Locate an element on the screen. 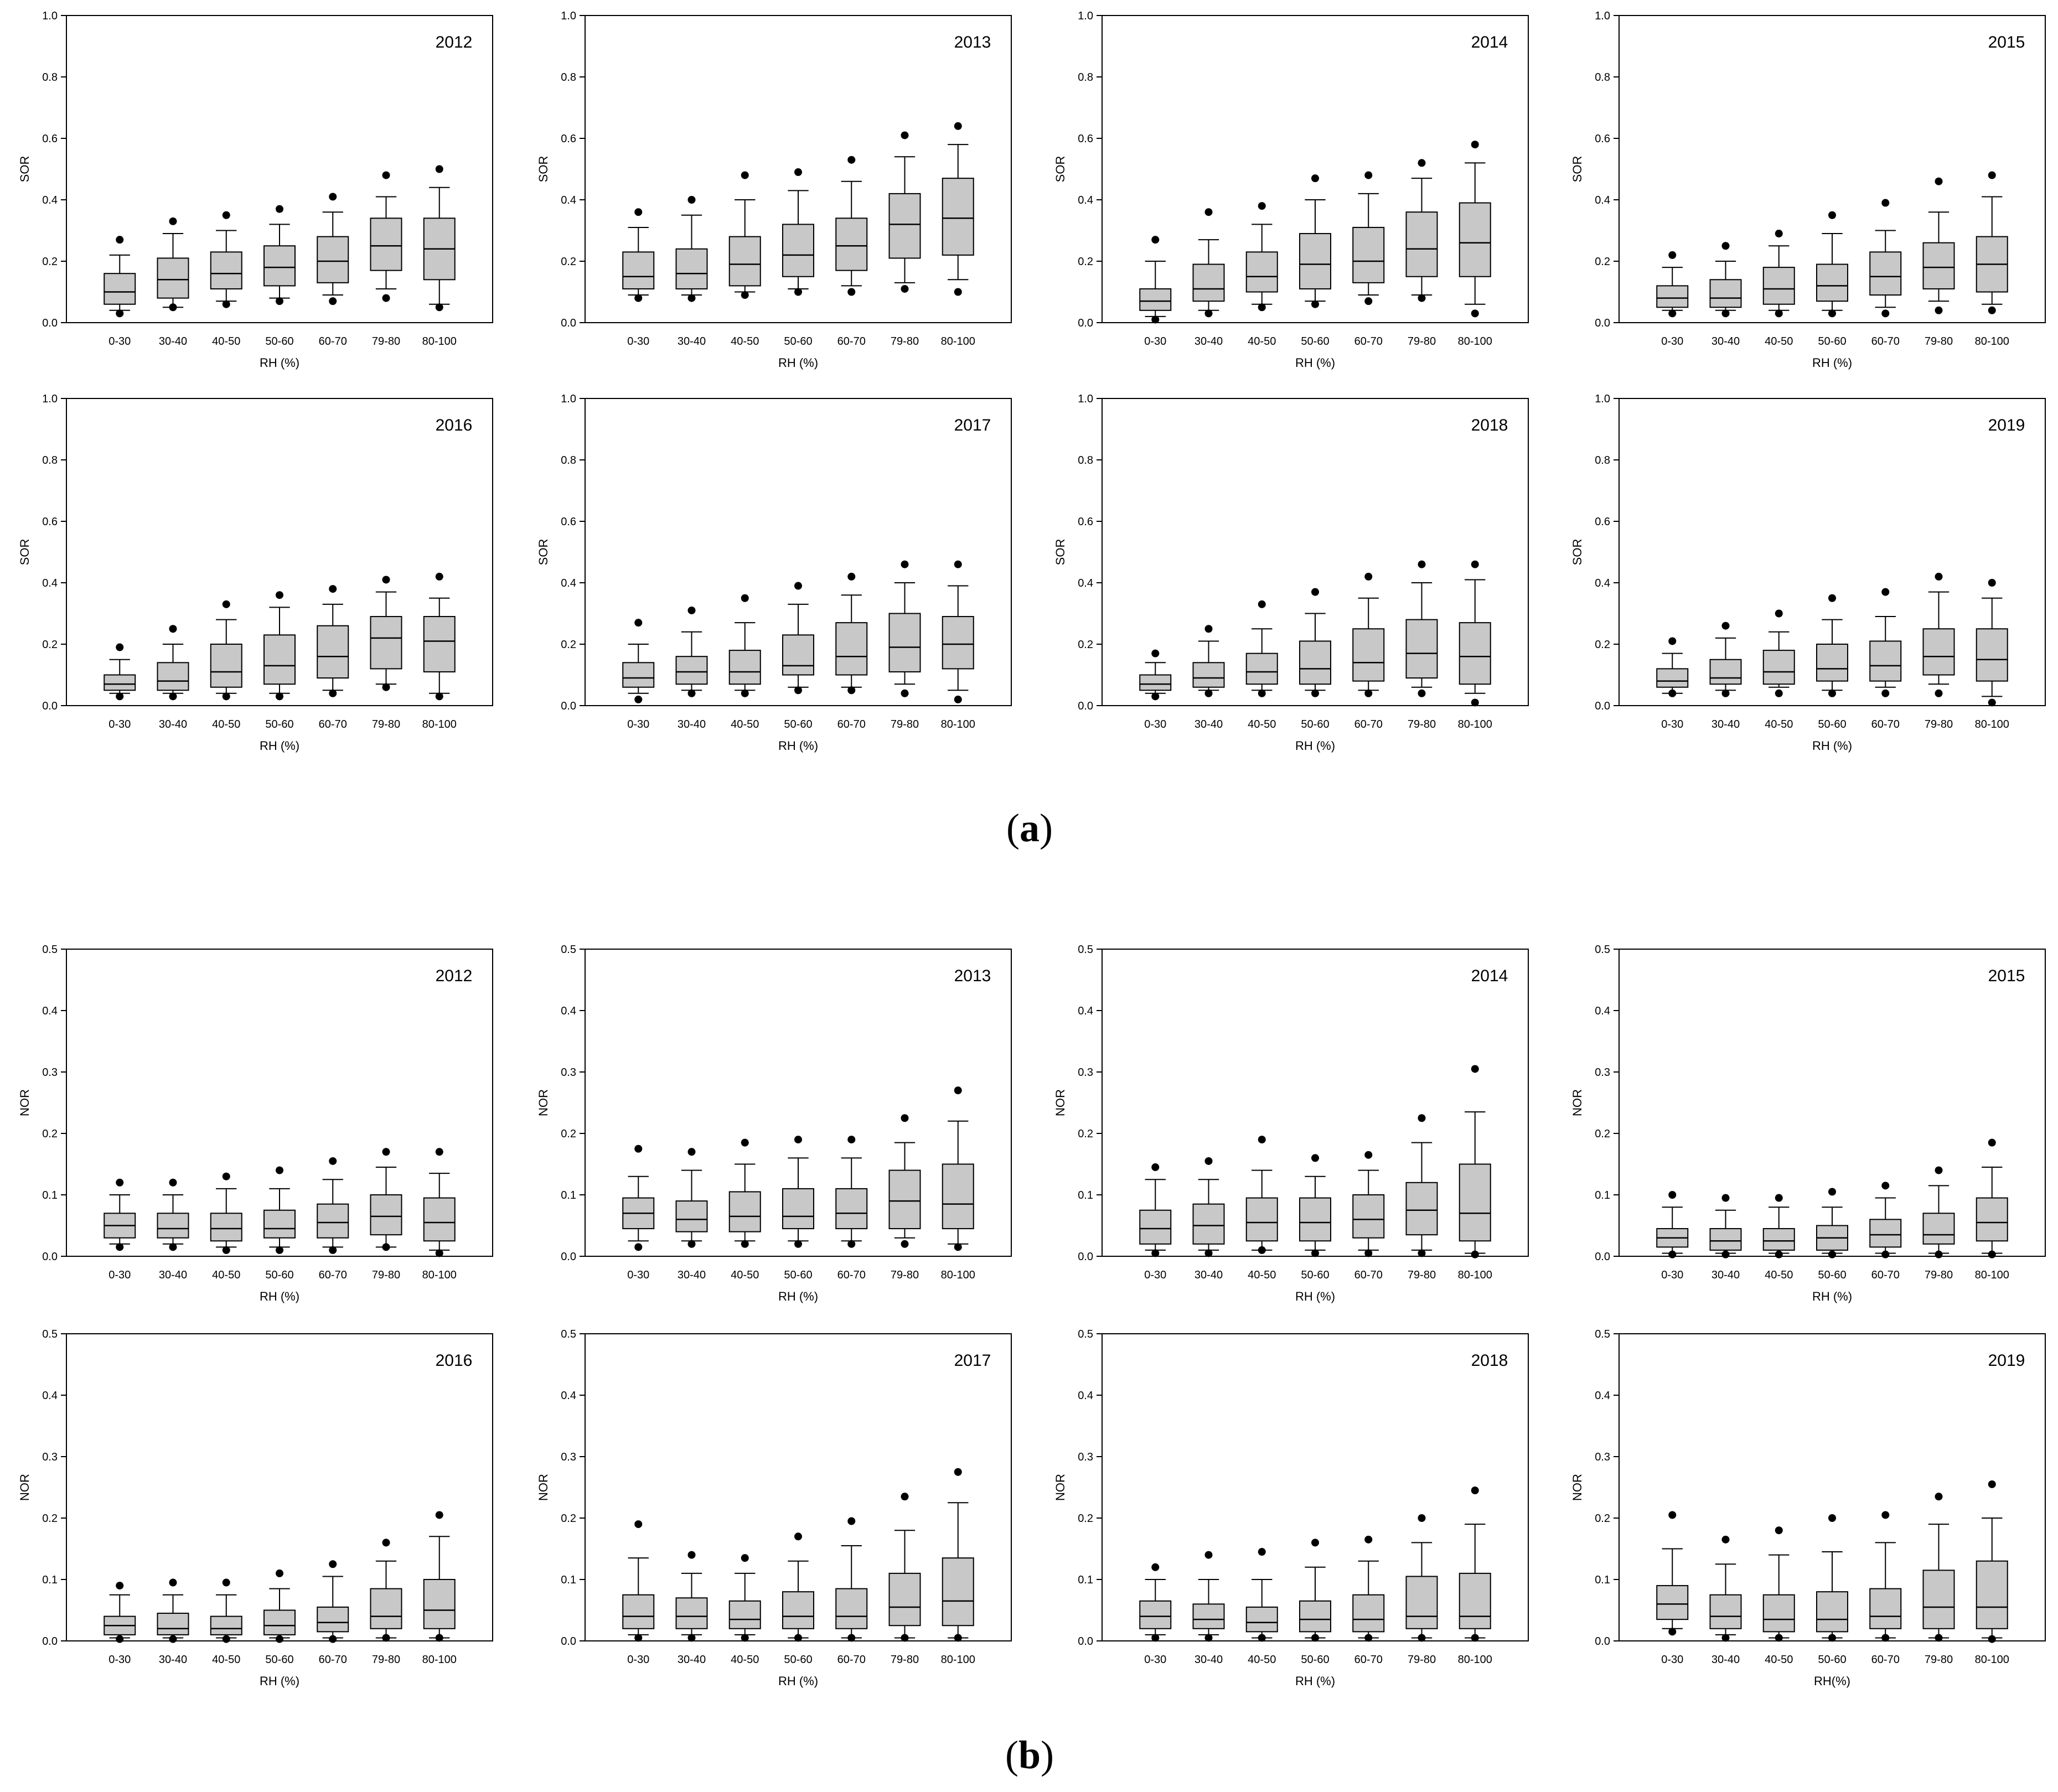 The image size is (2058, 1792). box-0-30: 0-30 is located at coordinates (120, 292).